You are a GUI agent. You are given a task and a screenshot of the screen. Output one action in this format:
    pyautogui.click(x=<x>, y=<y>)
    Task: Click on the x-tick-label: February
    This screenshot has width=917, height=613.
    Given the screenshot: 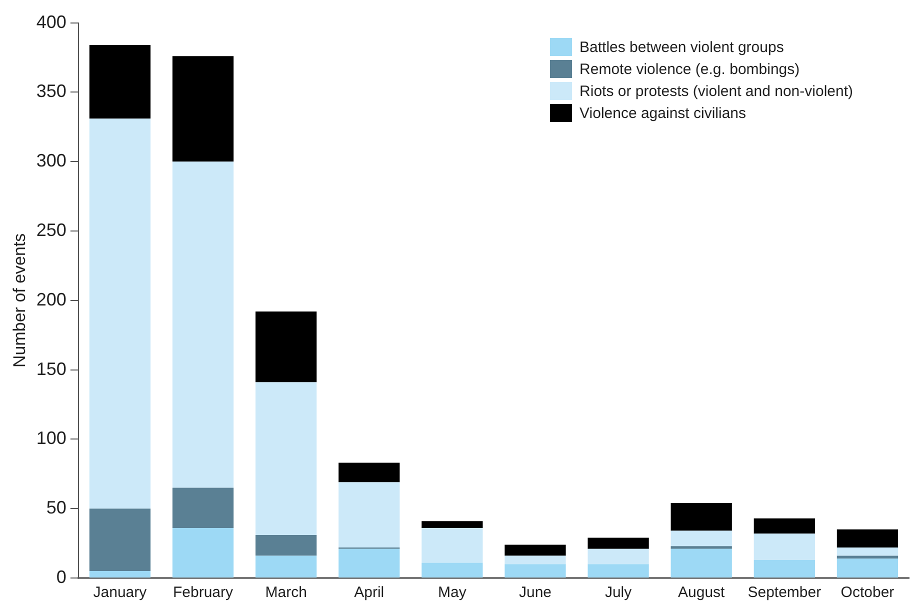 What is the action you would take?
    pyautogui.click(x=203, y=593)
    